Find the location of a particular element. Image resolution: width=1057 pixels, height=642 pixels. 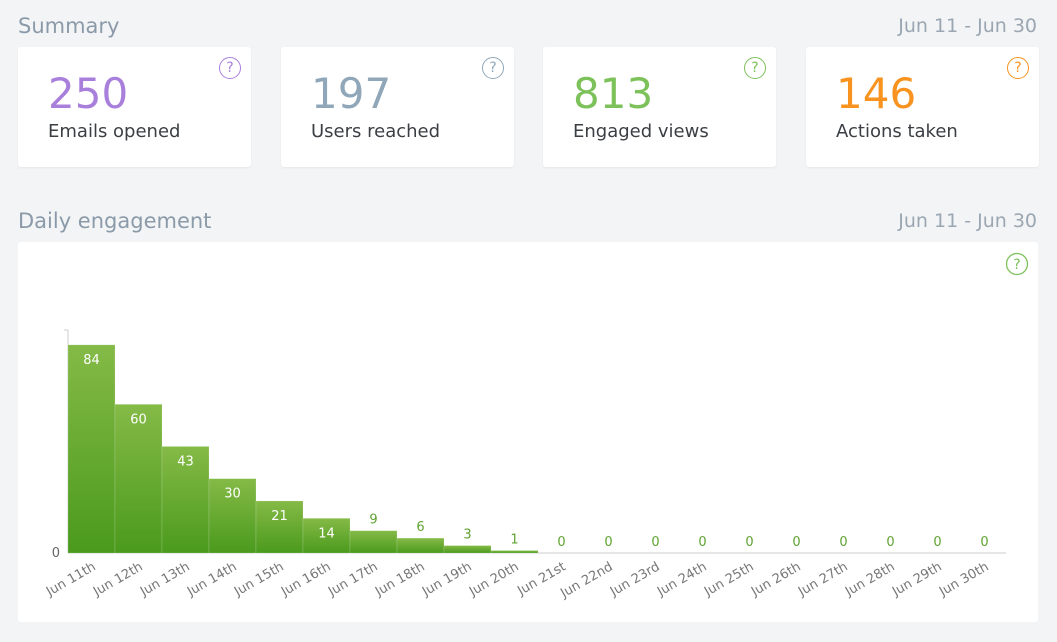

stat-label: Emails opened is located at coordinates (114, 131).